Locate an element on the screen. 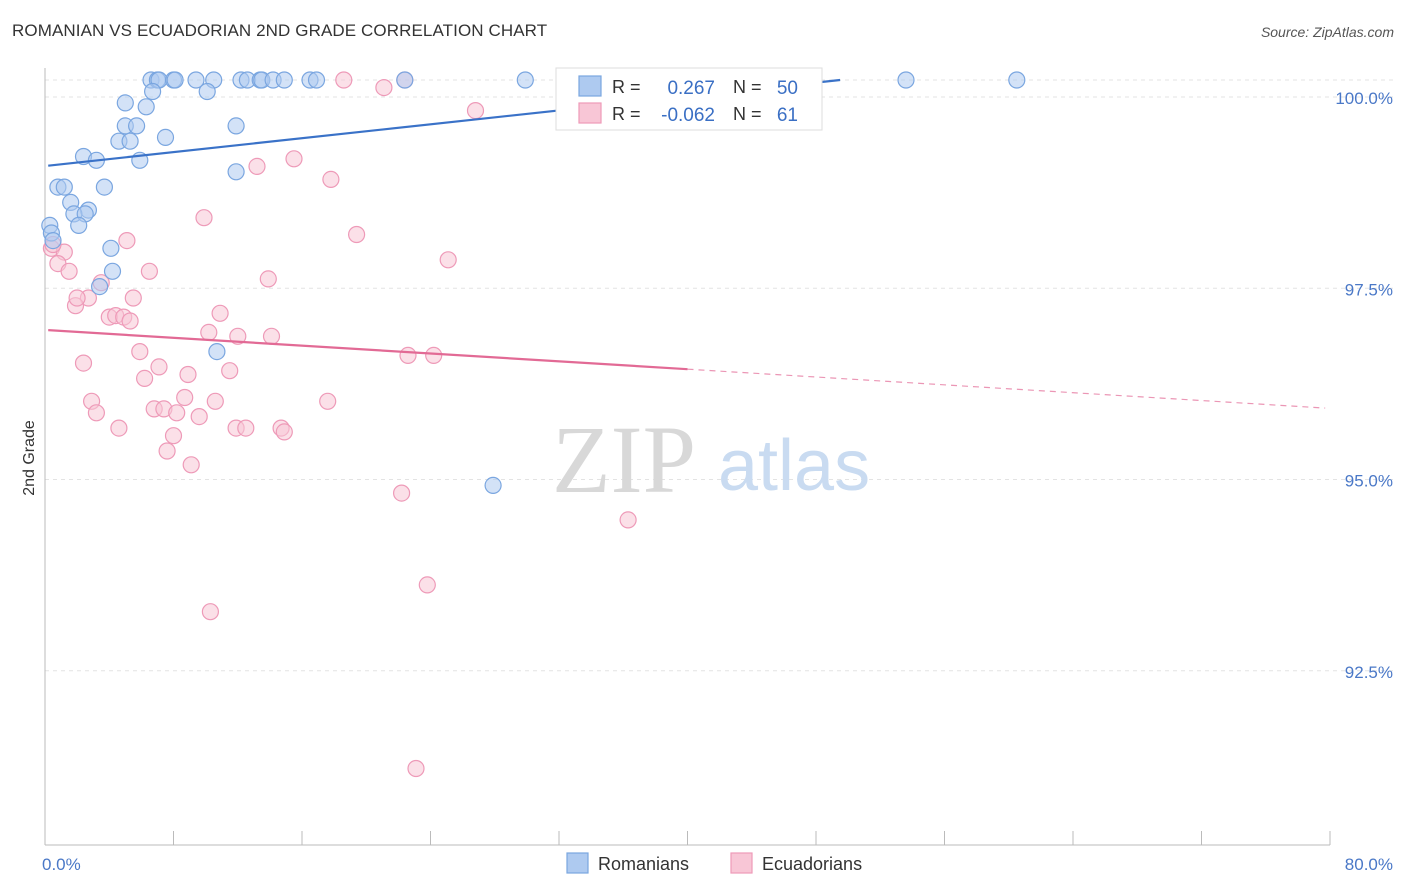 This screenshot has width=1406, height=892. y-tick-labels: 100.0% 97.5% 95.0% 92.5% is located at coordinates (1364, 385).